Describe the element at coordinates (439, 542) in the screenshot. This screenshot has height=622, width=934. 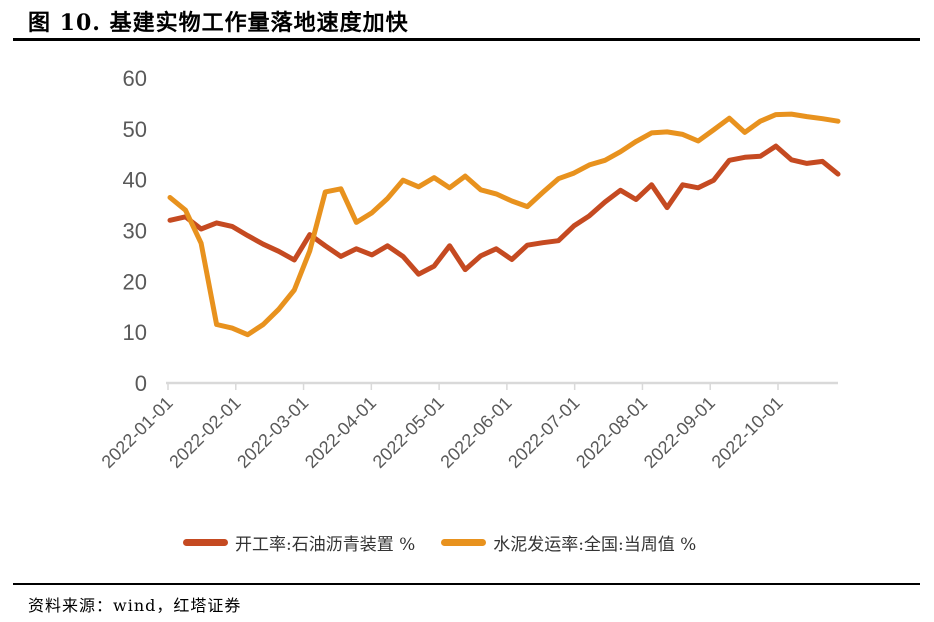
I see `chart-legend: 开工率:石油沥青装置 % 水泥发运率:全国:当周值 %` at that location.